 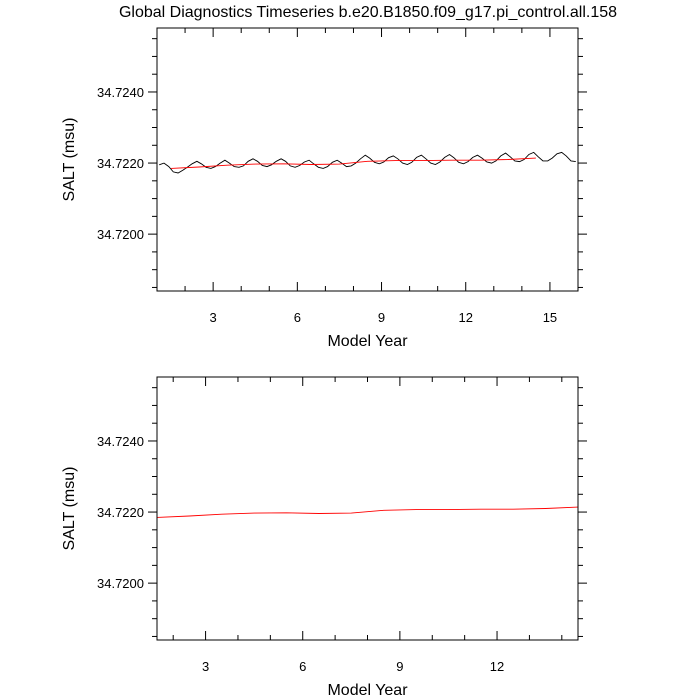 I want to click on top-x-tick-label: 9, so click(x=381, y=317).